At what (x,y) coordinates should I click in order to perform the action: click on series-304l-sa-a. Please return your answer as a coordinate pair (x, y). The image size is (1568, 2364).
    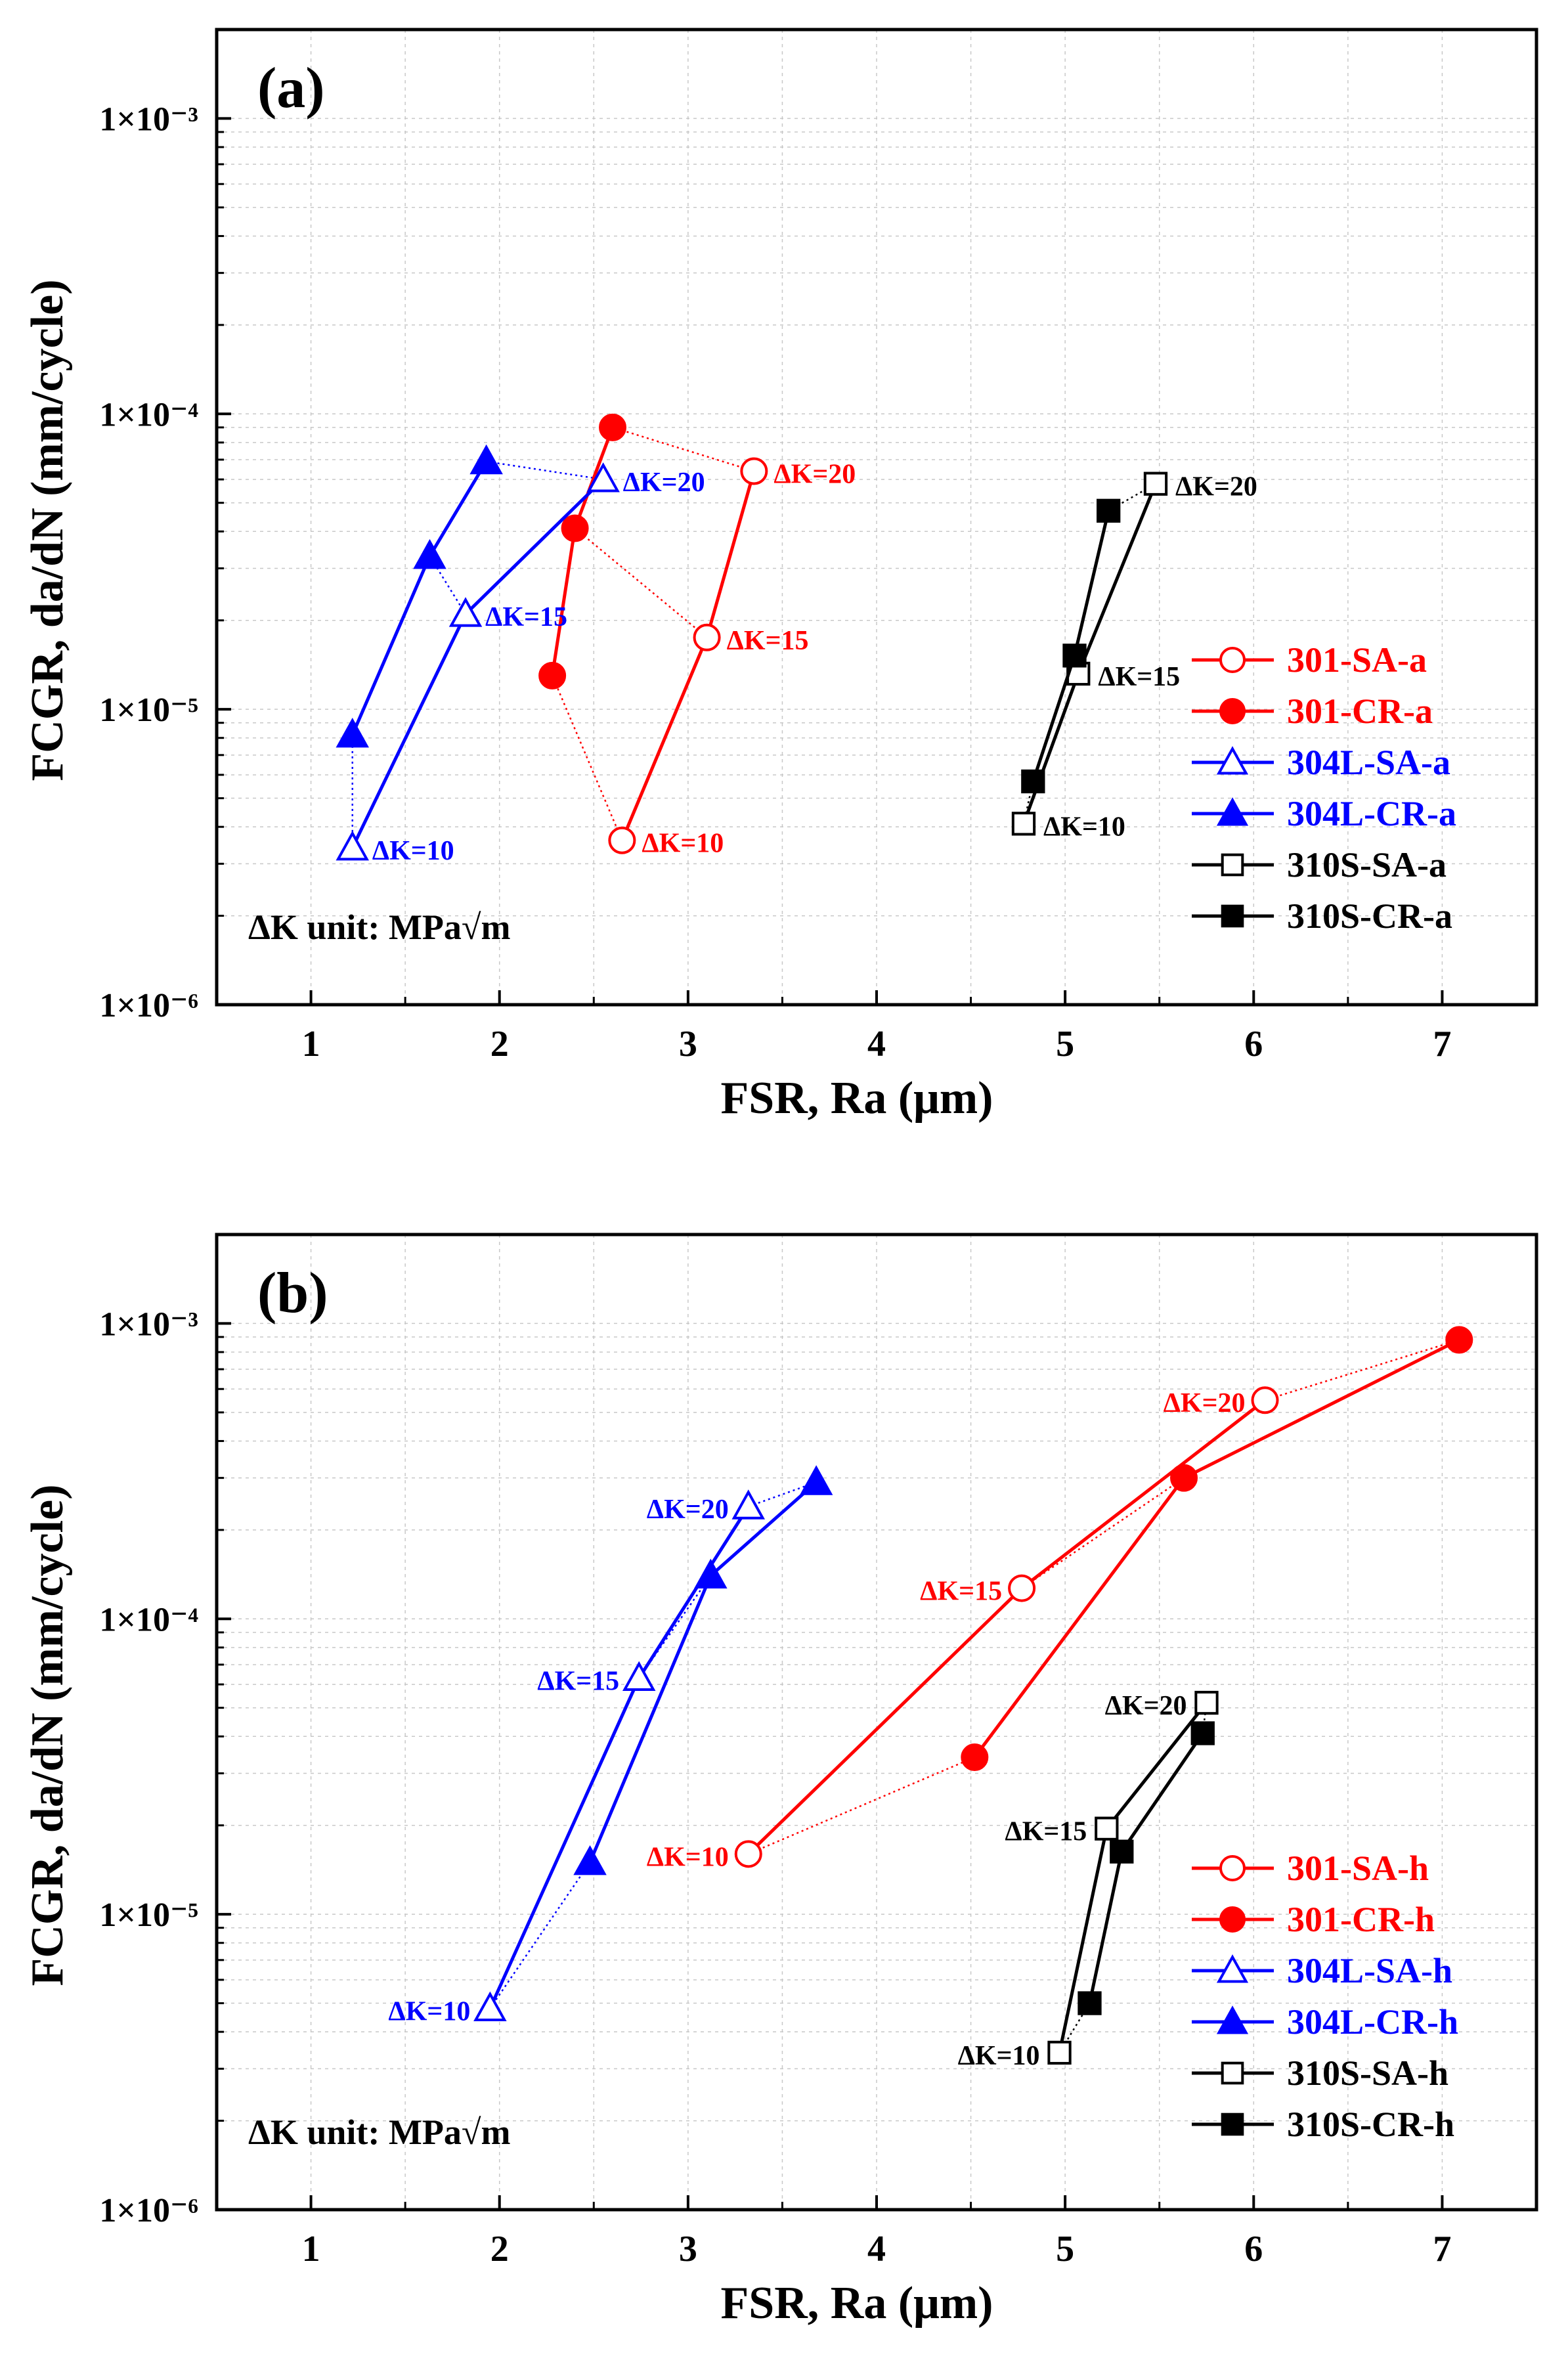
    Looking at the image, I should click on (478, 661).